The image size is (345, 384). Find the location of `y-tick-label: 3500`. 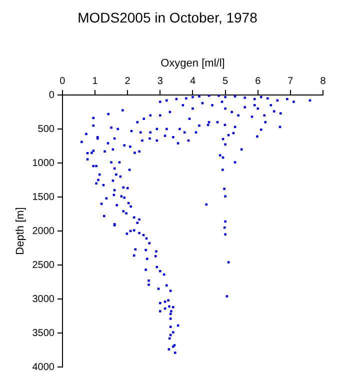

y-tick-label: 3500 is located at coordinates (43, 333).